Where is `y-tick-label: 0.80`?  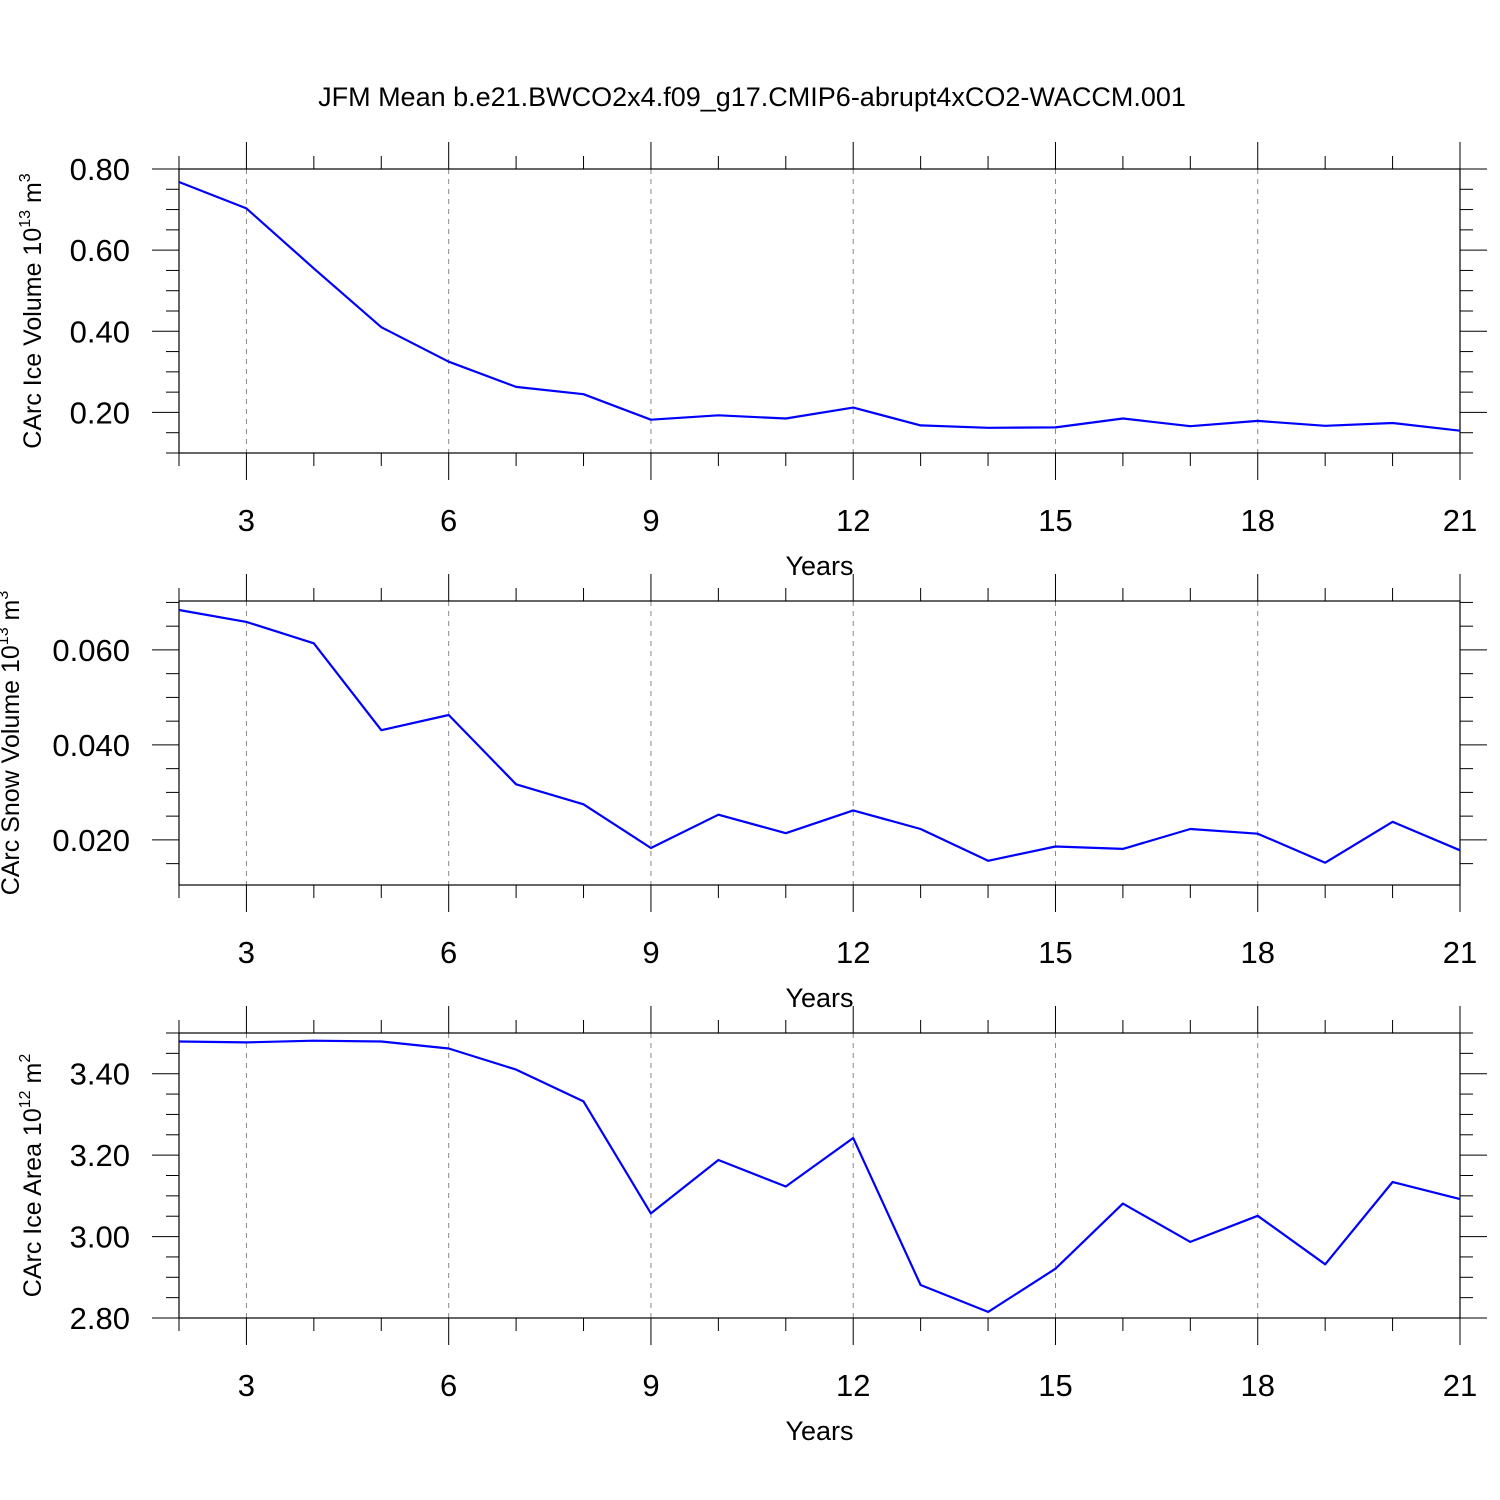
y-tick-label: 0.80 is located at coordinates (100, 169).